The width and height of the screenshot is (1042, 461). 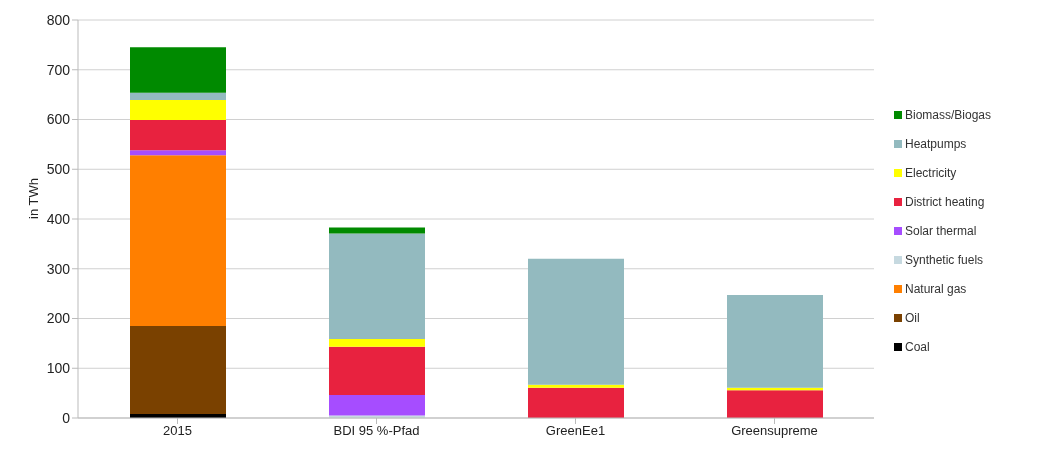 I want to click on legend-label: Synthetic fuels, so click(x=944, y=259).